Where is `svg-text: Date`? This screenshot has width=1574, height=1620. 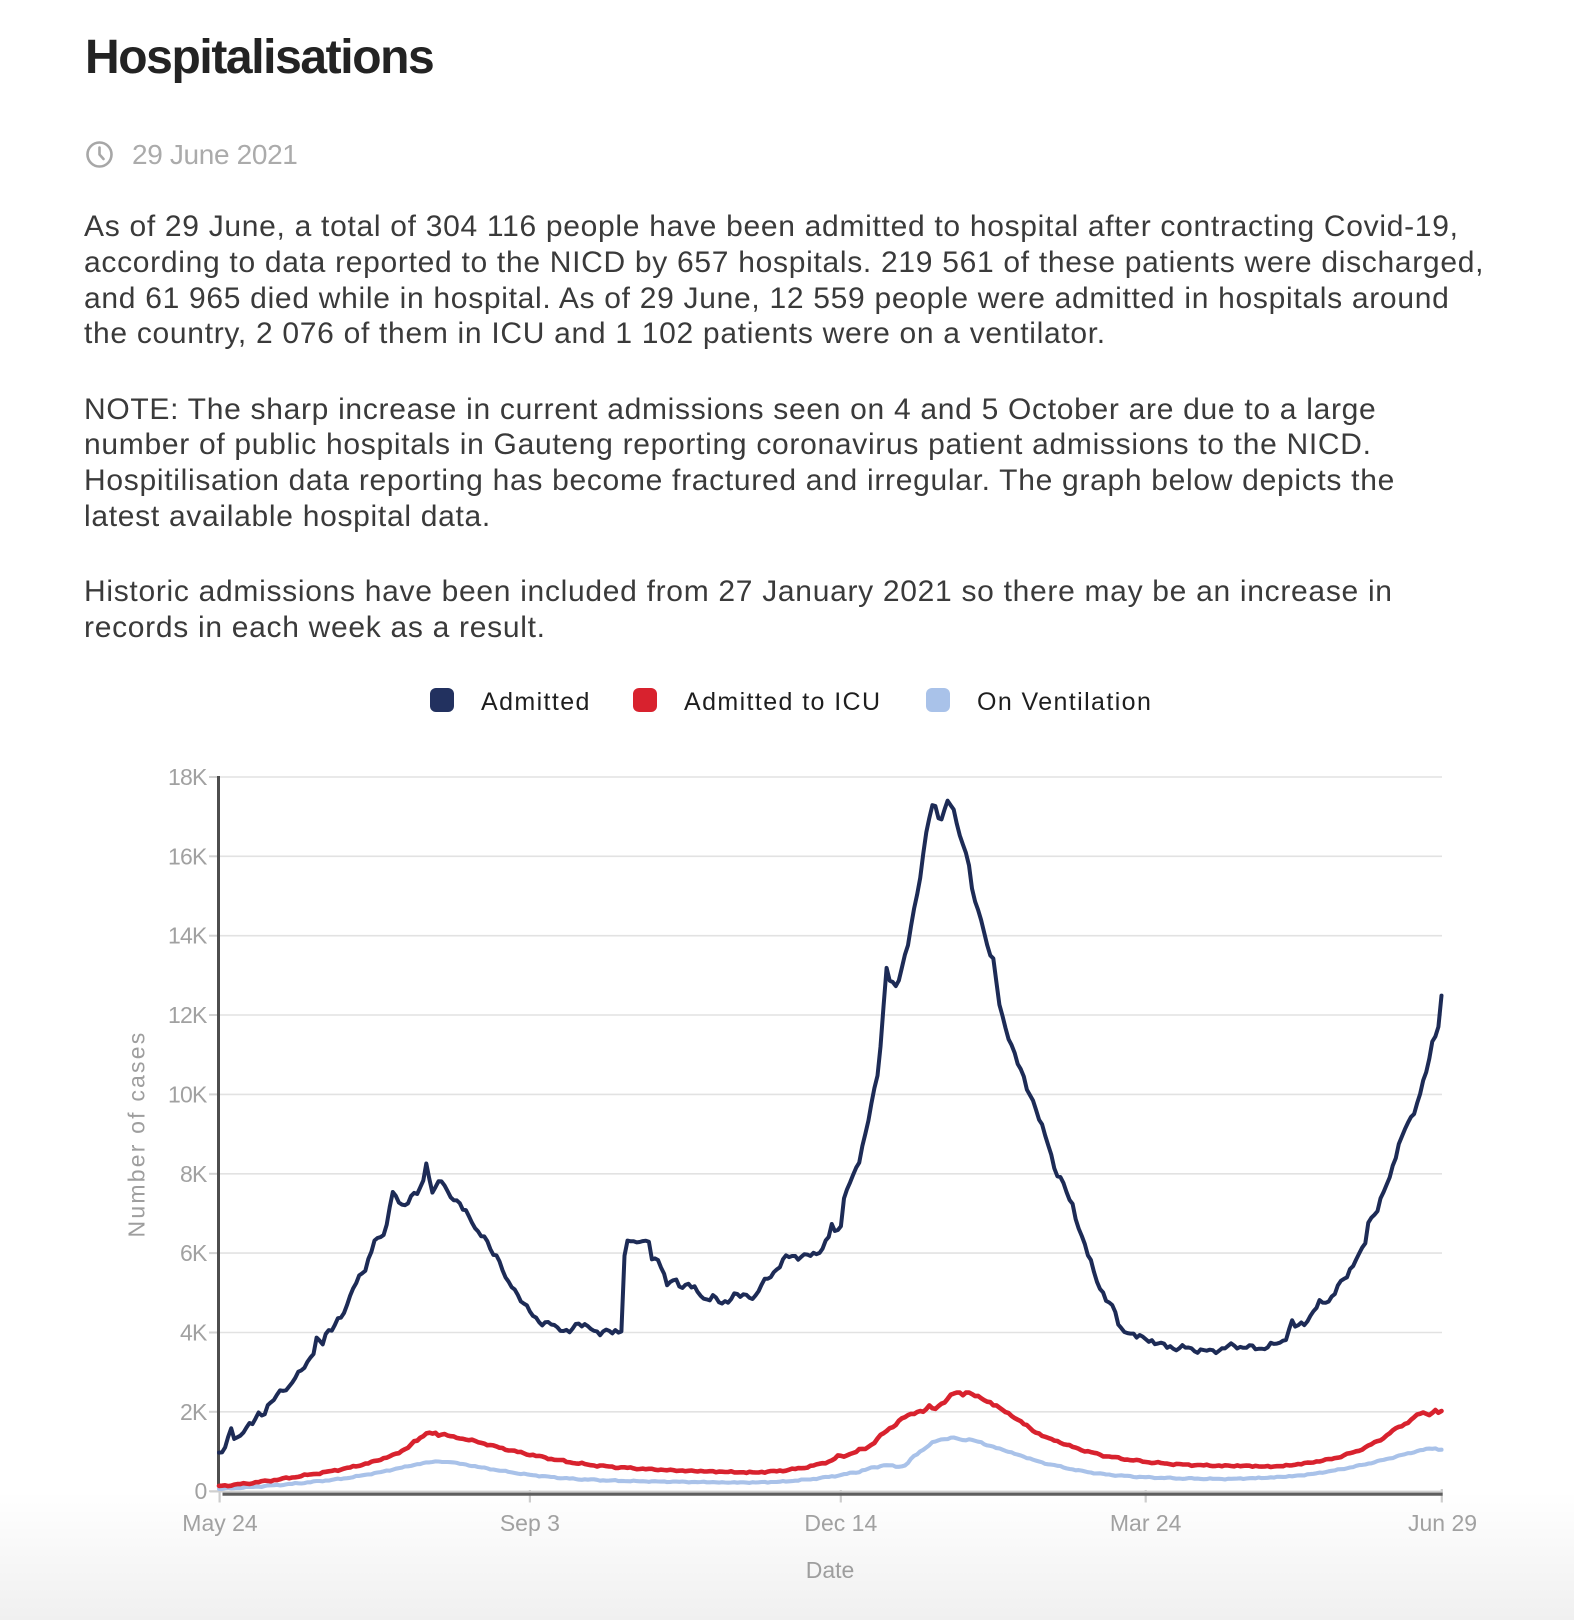 svg-text: Date is located at coordinates (830, 1570).